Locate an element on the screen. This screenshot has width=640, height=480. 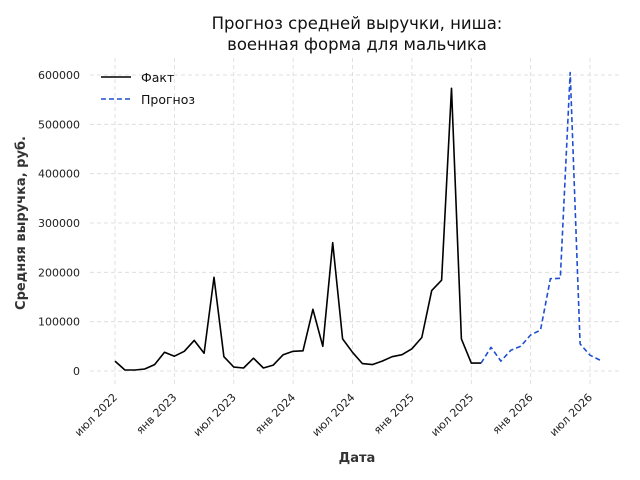
legend-label: Факт is located at coordinates (157, 77).